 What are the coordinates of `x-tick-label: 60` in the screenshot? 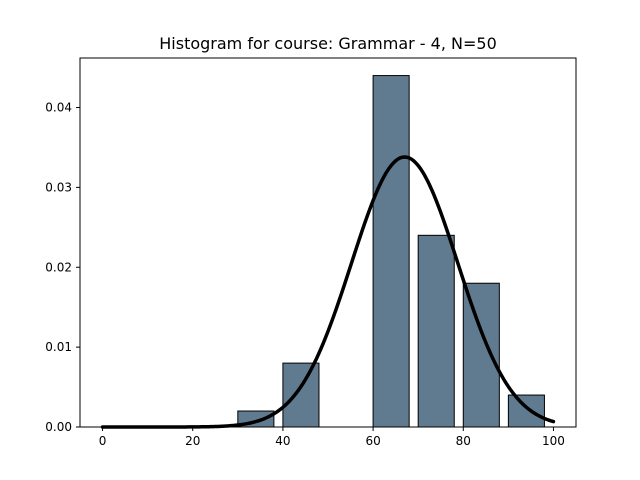 It's located at (372, 441).